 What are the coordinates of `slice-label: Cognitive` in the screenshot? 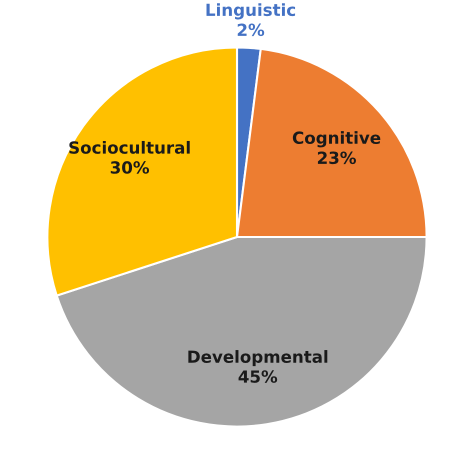 It's located at (336, 139).